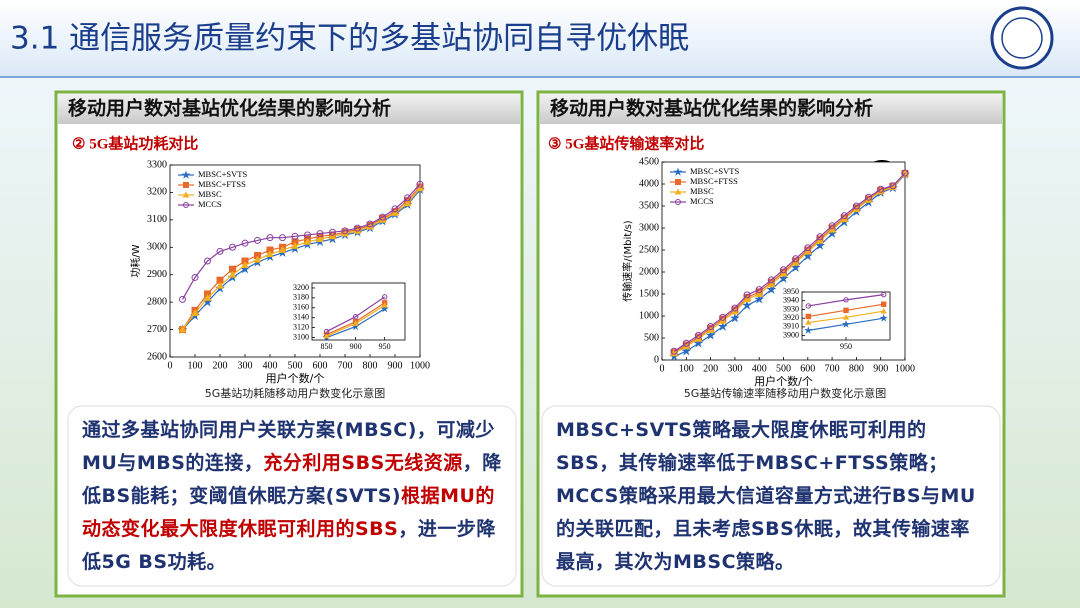  Describe the element at coordinates (791, 326) in the screenshot. I see `y-tick-label: 3910` at that location.